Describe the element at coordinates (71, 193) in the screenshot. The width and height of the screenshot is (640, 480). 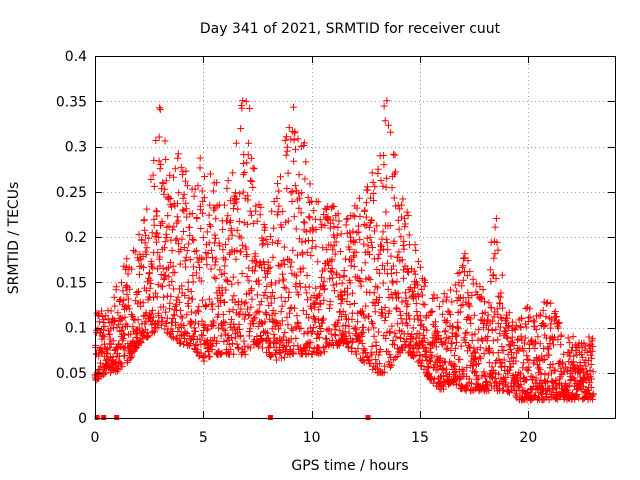
I see `y-tick-label: 0.25` at that location.